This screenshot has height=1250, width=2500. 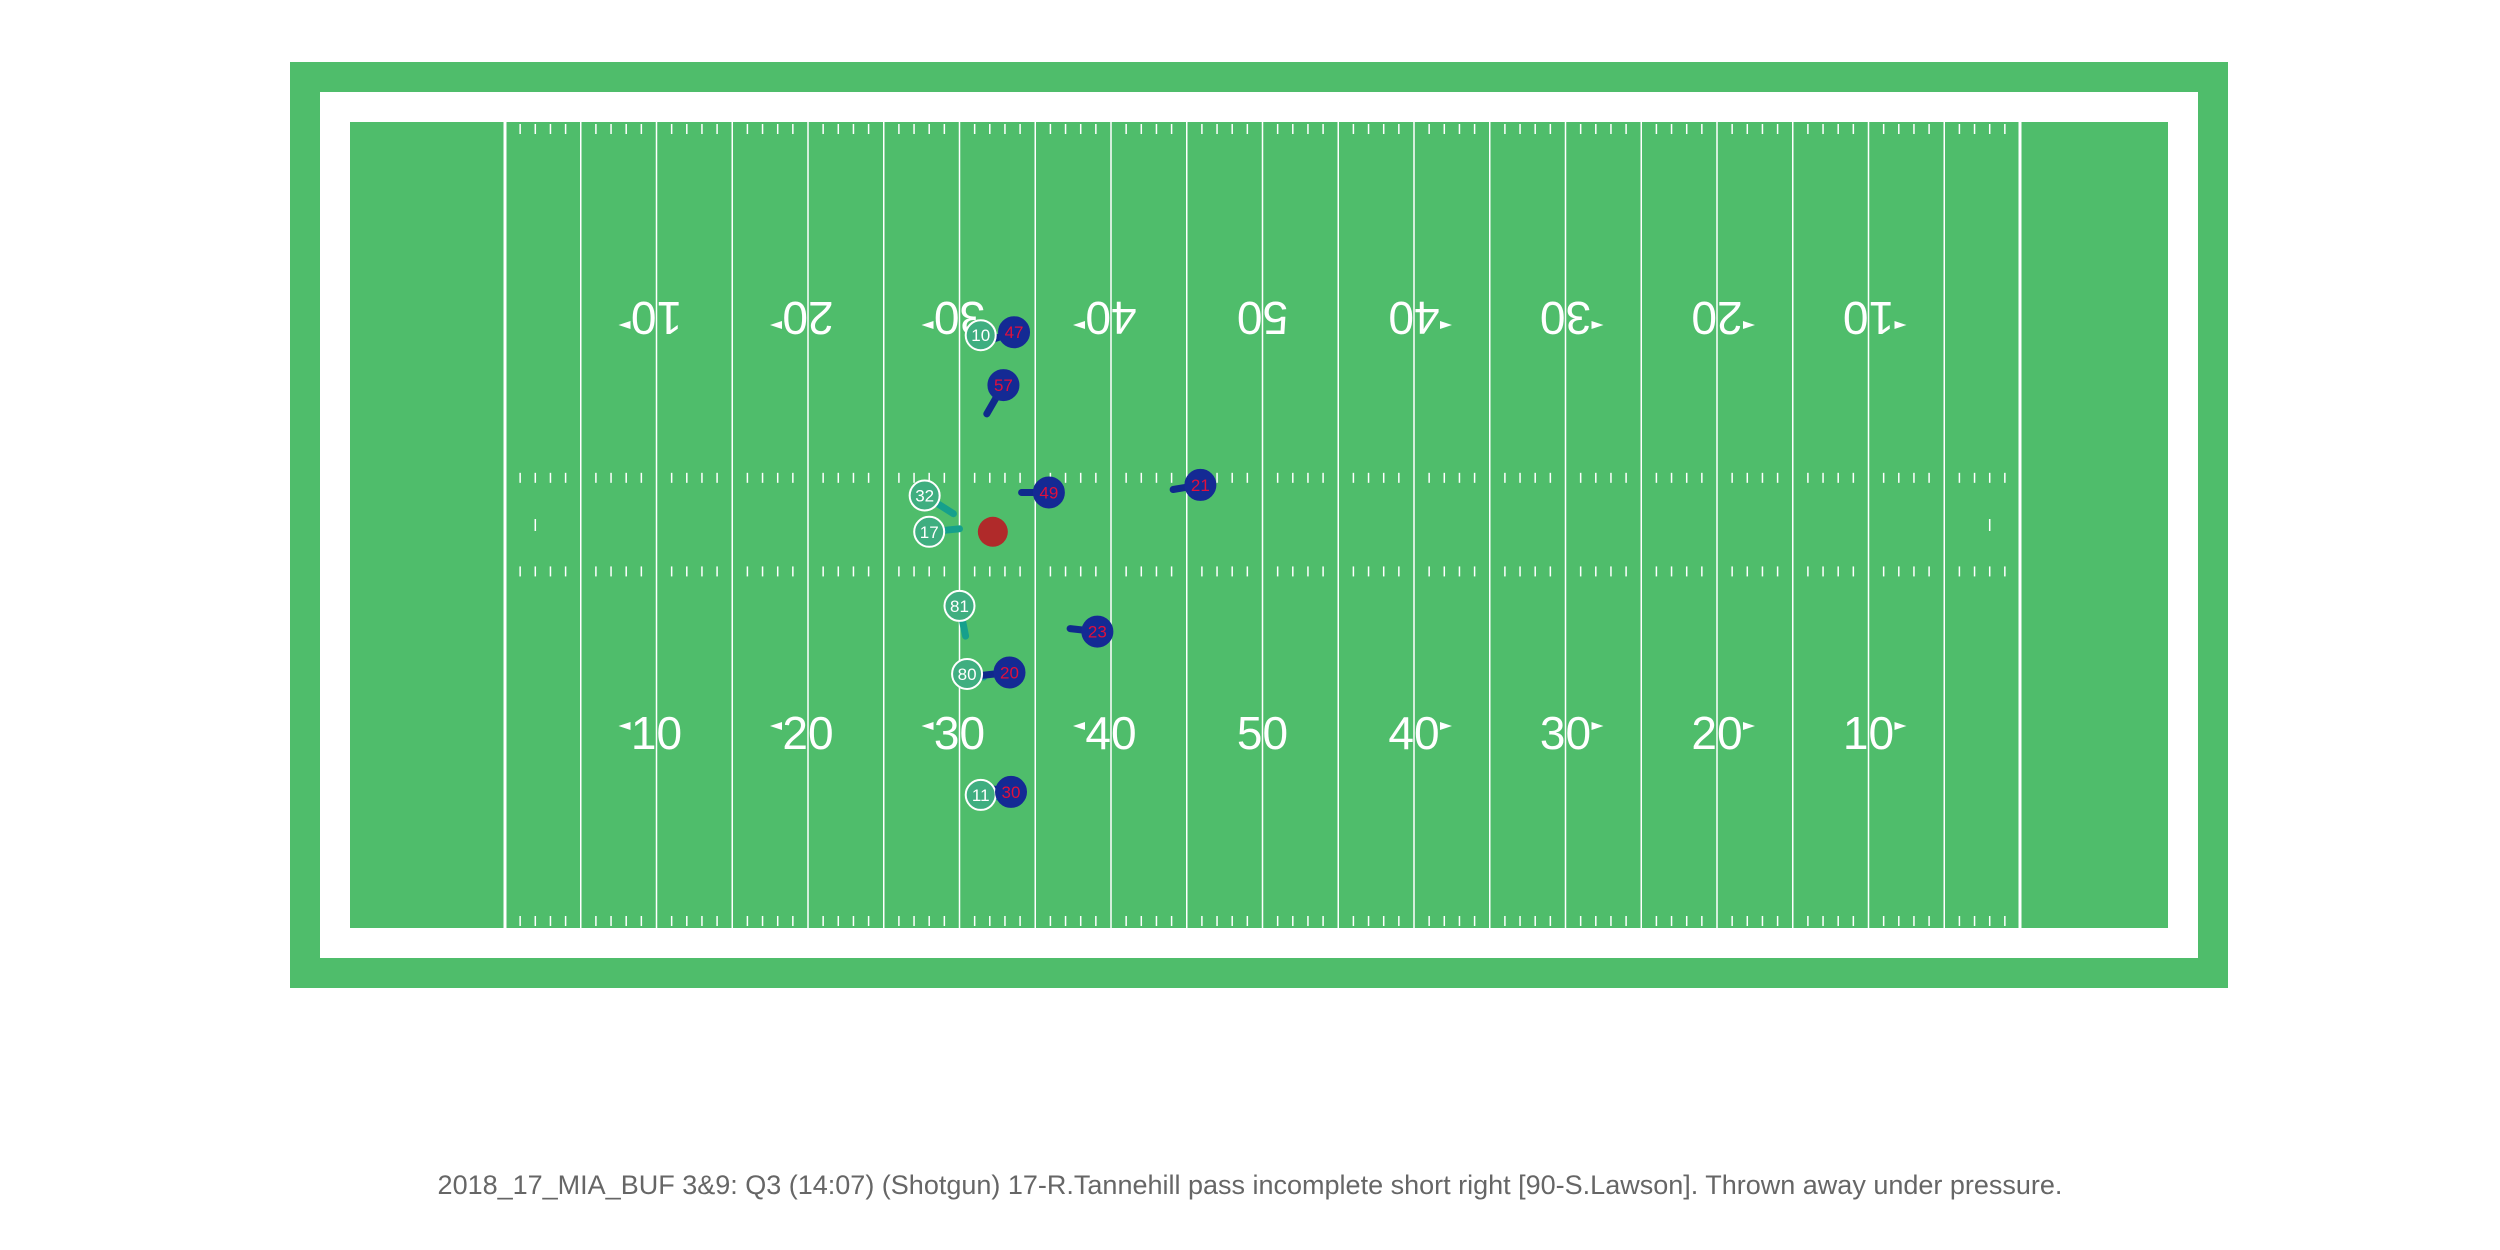 I want to click on defense-player-jersey: 21, so click(x=1200, y=485).